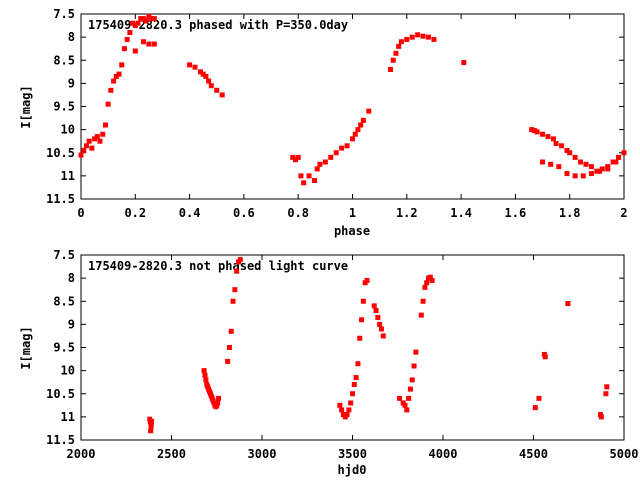  I want to click on phased-x-tick-label: 0.8, so click(298, 213).